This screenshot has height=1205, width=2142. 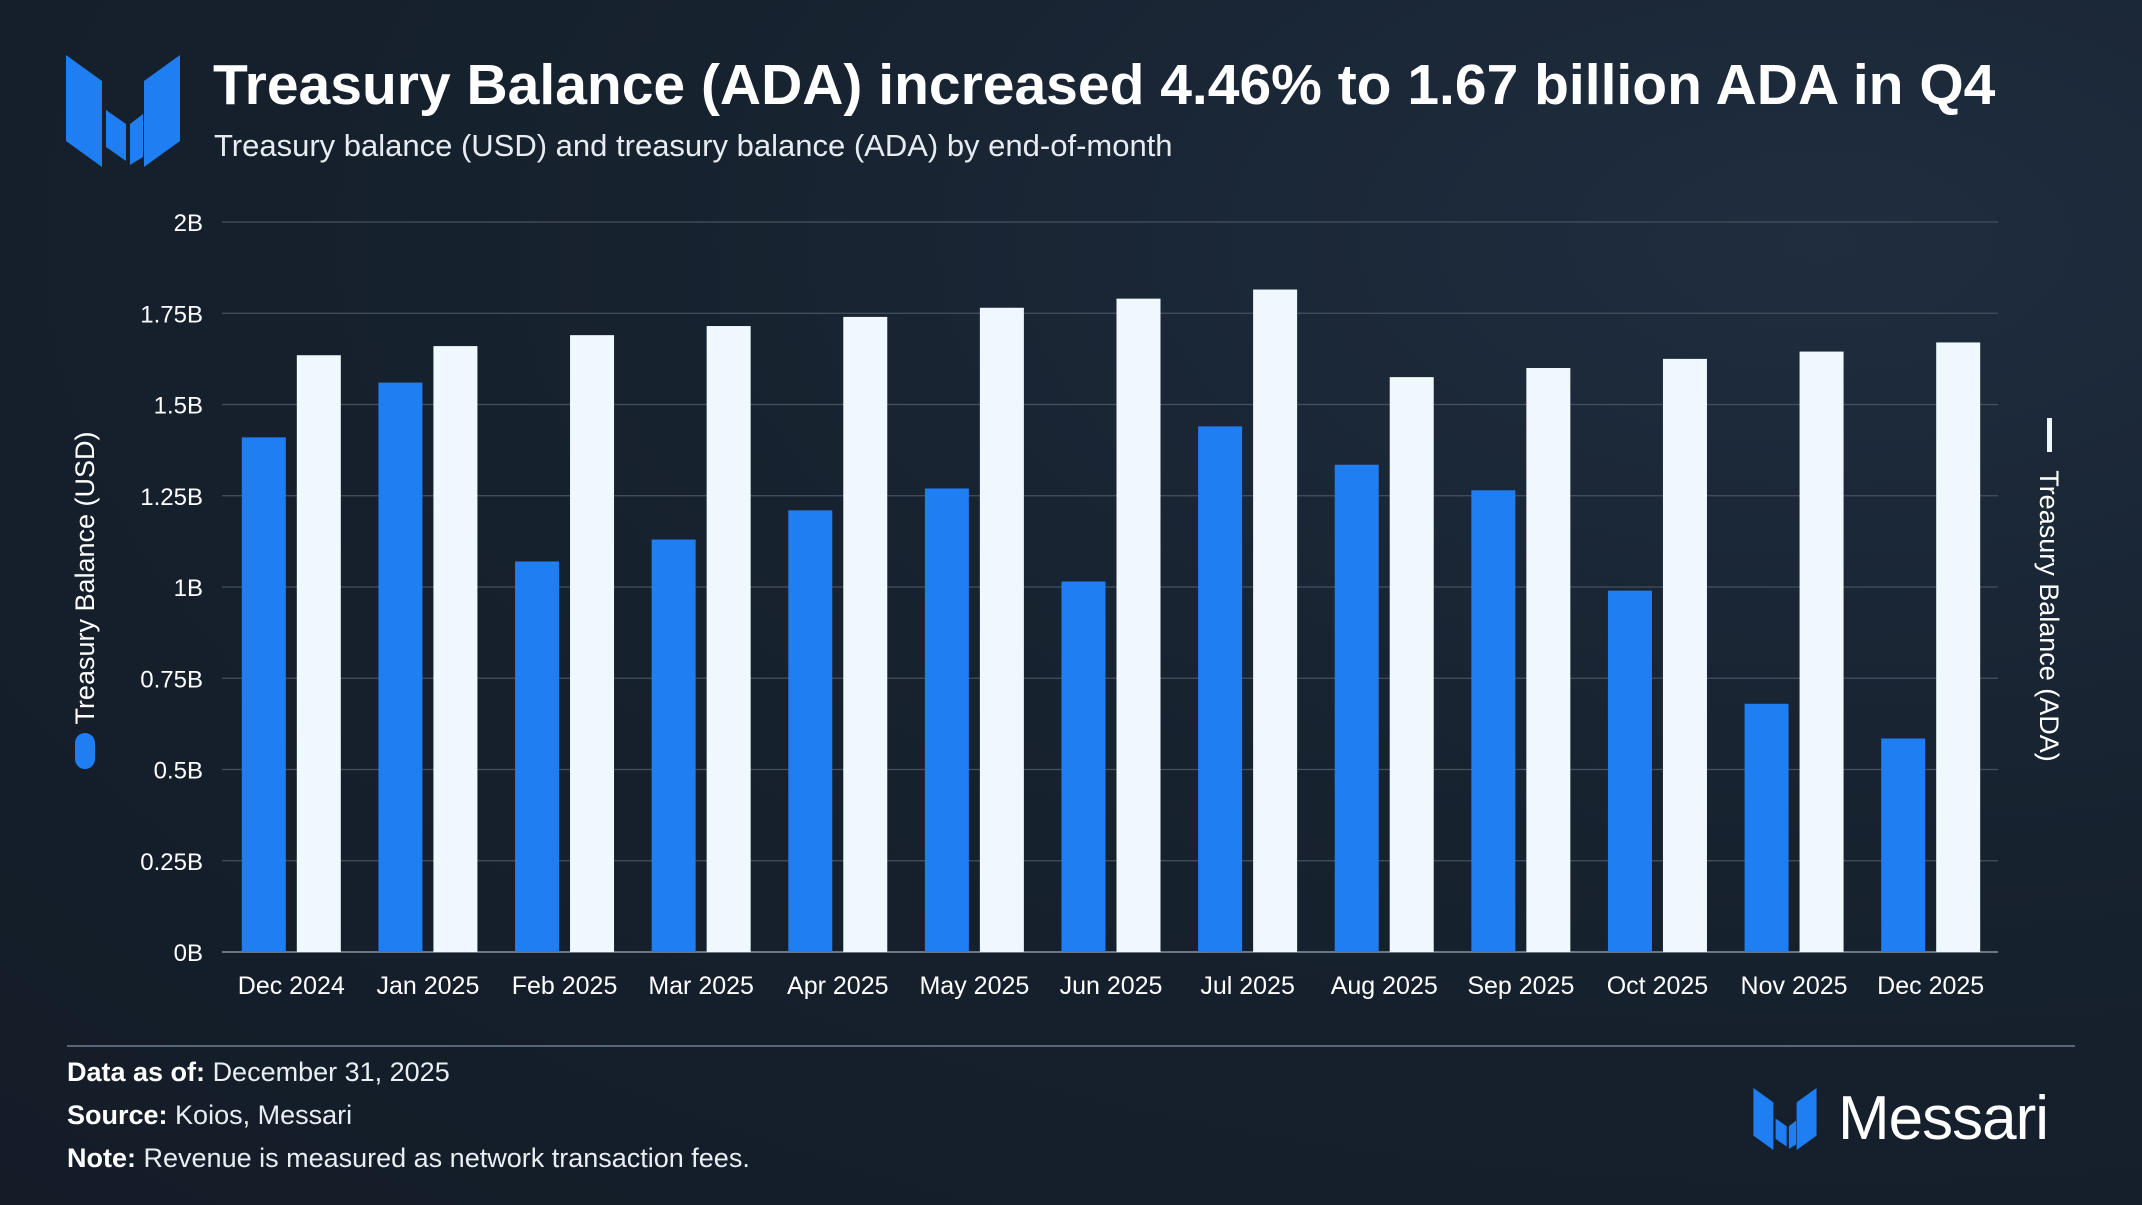 I want to click on x-tick-label: Dec 2025, so click(x=1930, y=986).